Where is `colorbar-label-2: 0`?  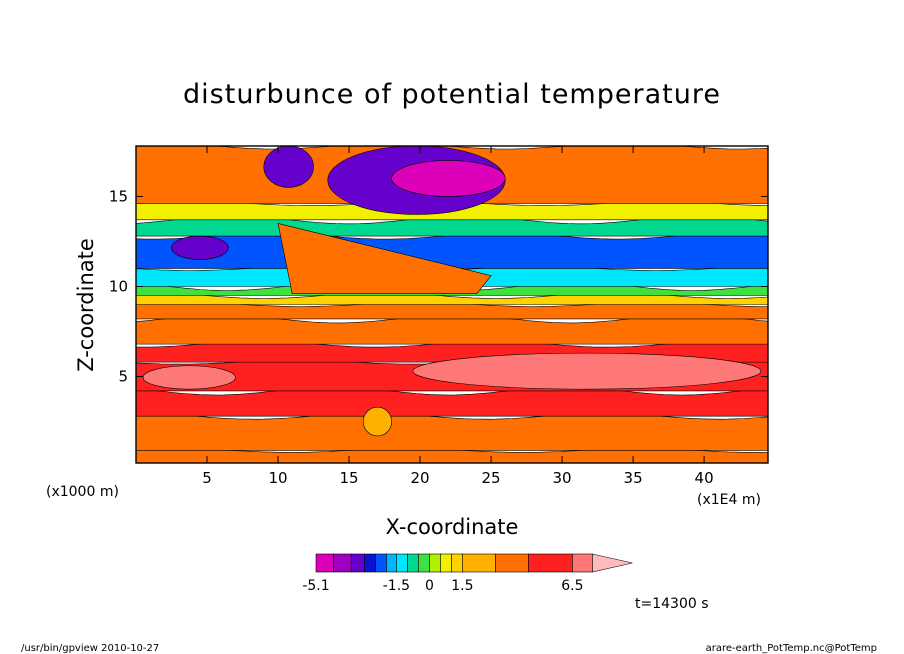
colorbar-label-2: 0 is located at coordinates (429, 586).